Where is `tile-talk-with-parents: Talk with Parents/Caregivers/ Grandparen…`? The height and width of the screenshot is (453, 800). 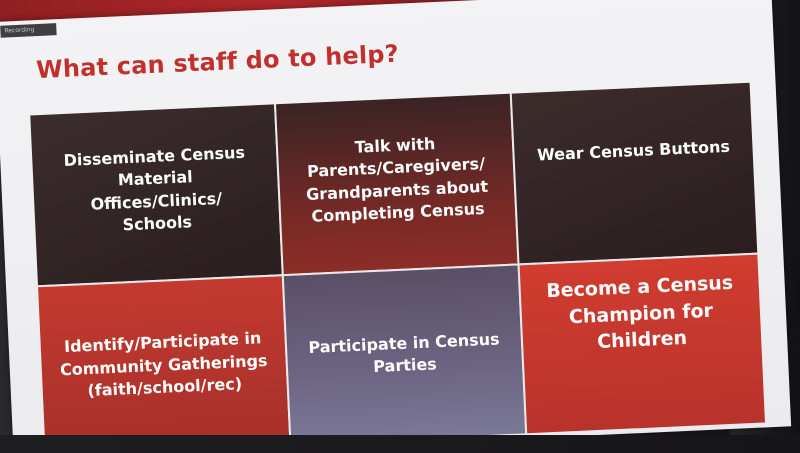 tile-talk-with-parents: Talk with Parents/Caregivers/ Grandparen… is located at coordinates (398, 185).